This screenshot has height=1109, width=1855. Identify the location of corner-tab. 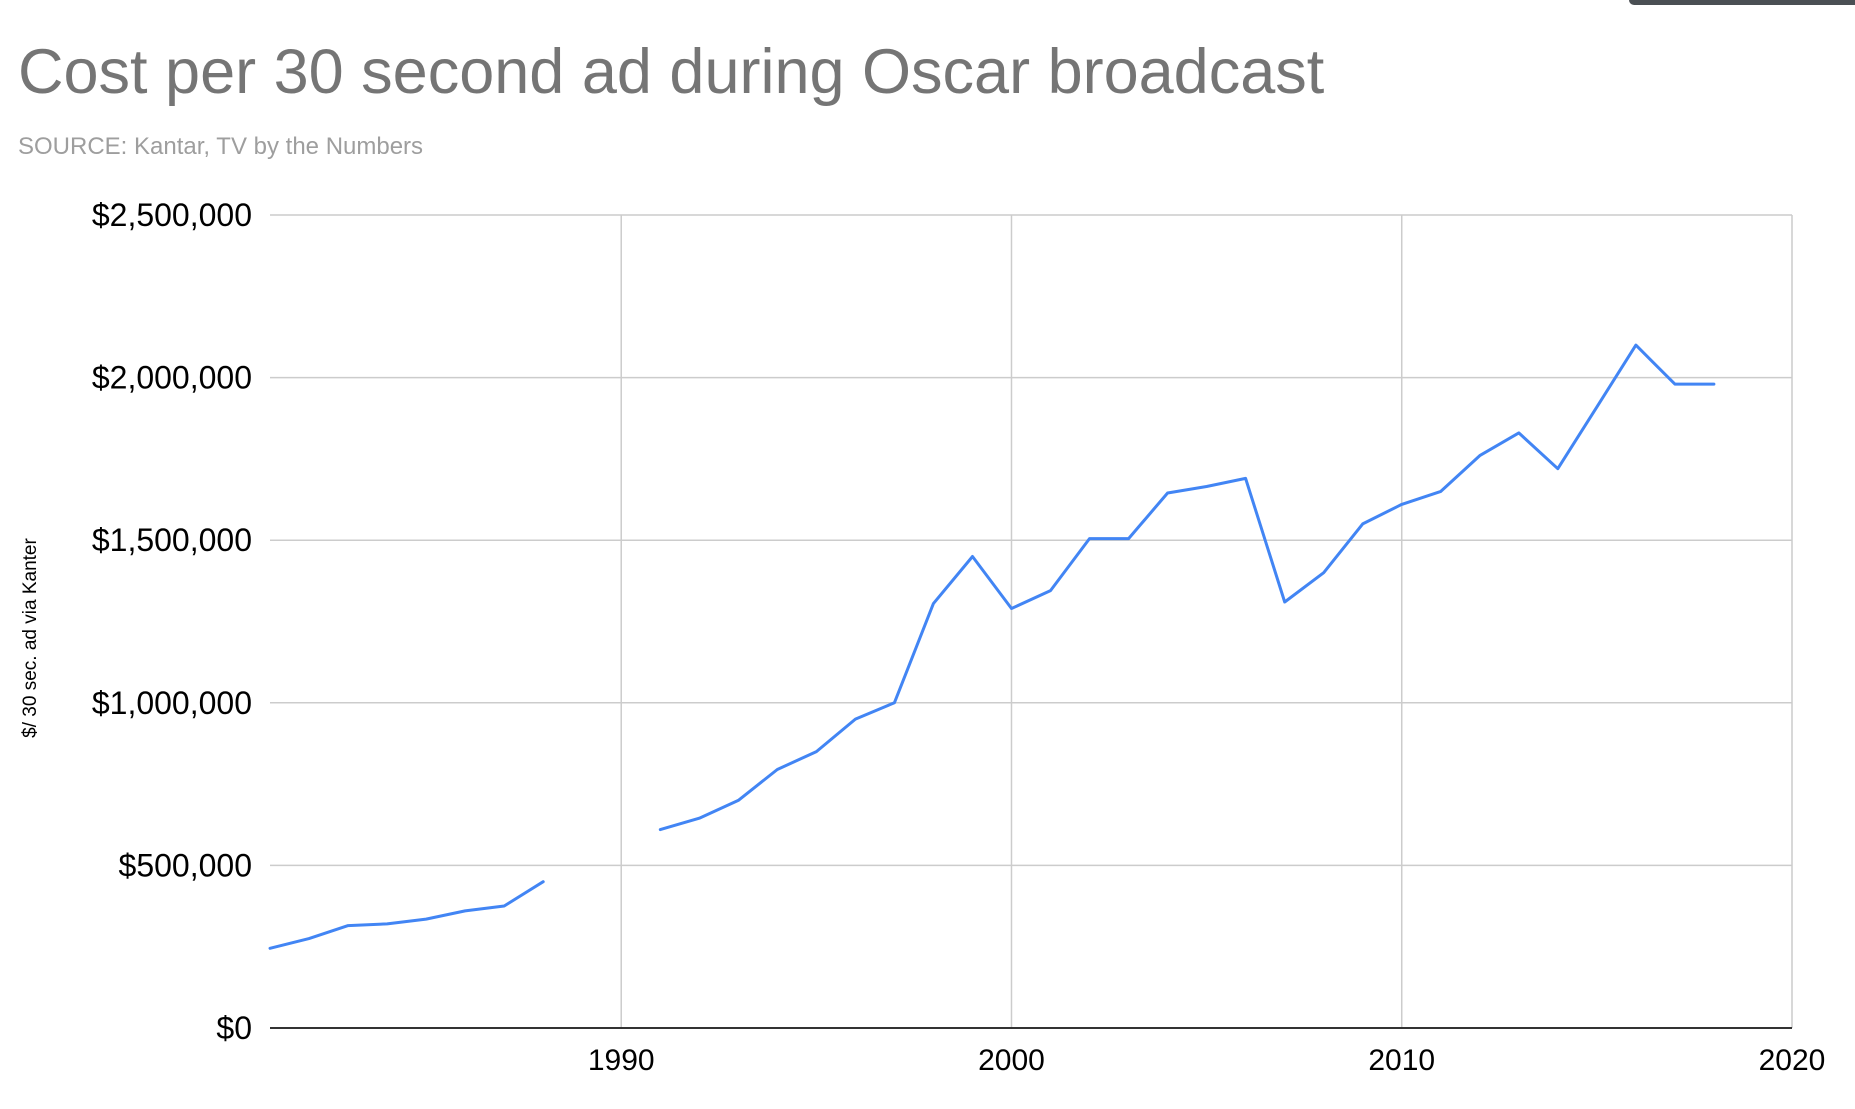
(1742, 2).